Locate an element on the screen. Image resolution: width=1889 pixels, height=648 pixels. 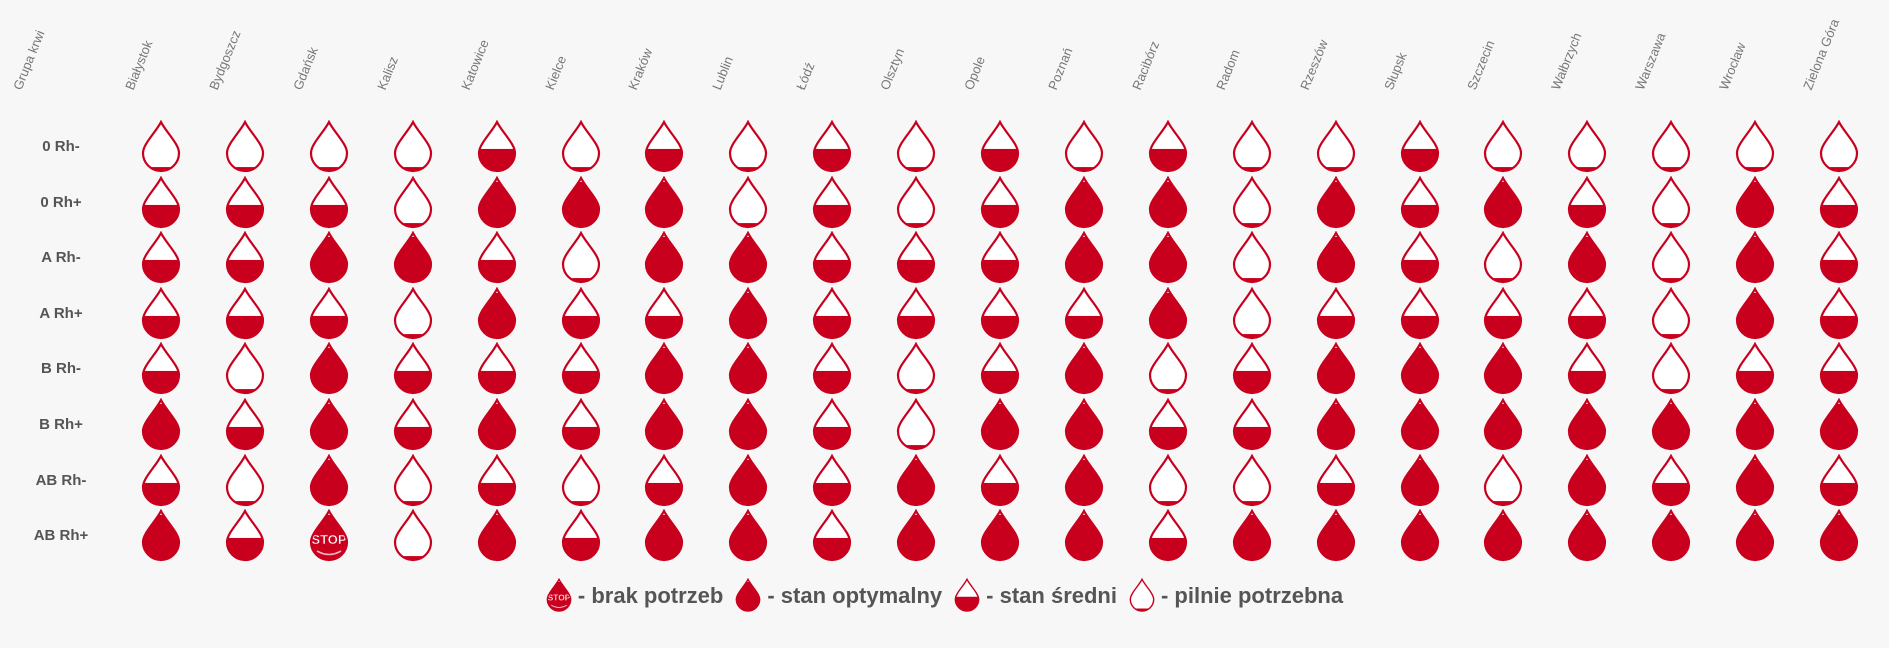
city-header: Gdańsk is located at coordinates (305, 68).